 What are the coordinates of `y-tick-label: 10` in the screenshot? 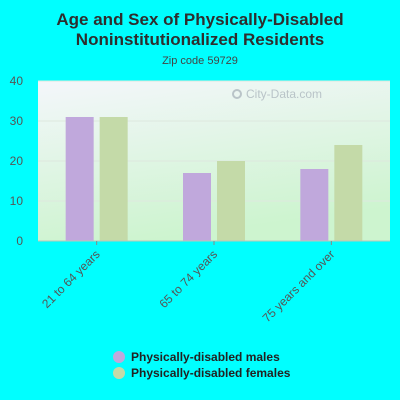 It's located at (17, 201).